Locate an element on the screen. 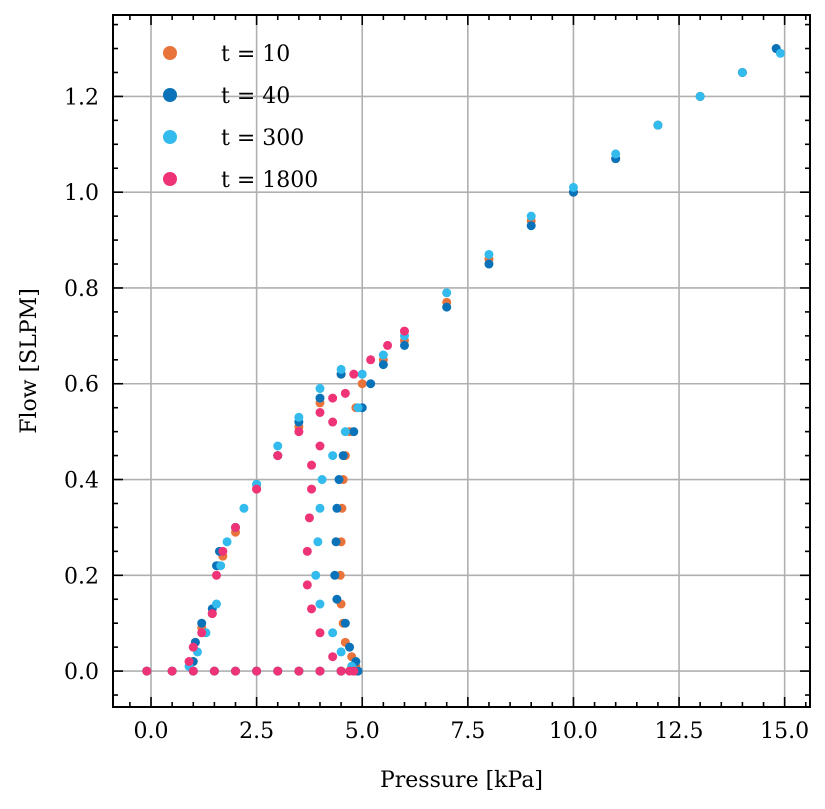 Image resolution: width=825 pixels, height=809 pixels. x-tick-label: 2.5 is located at coordinates (256, 731).